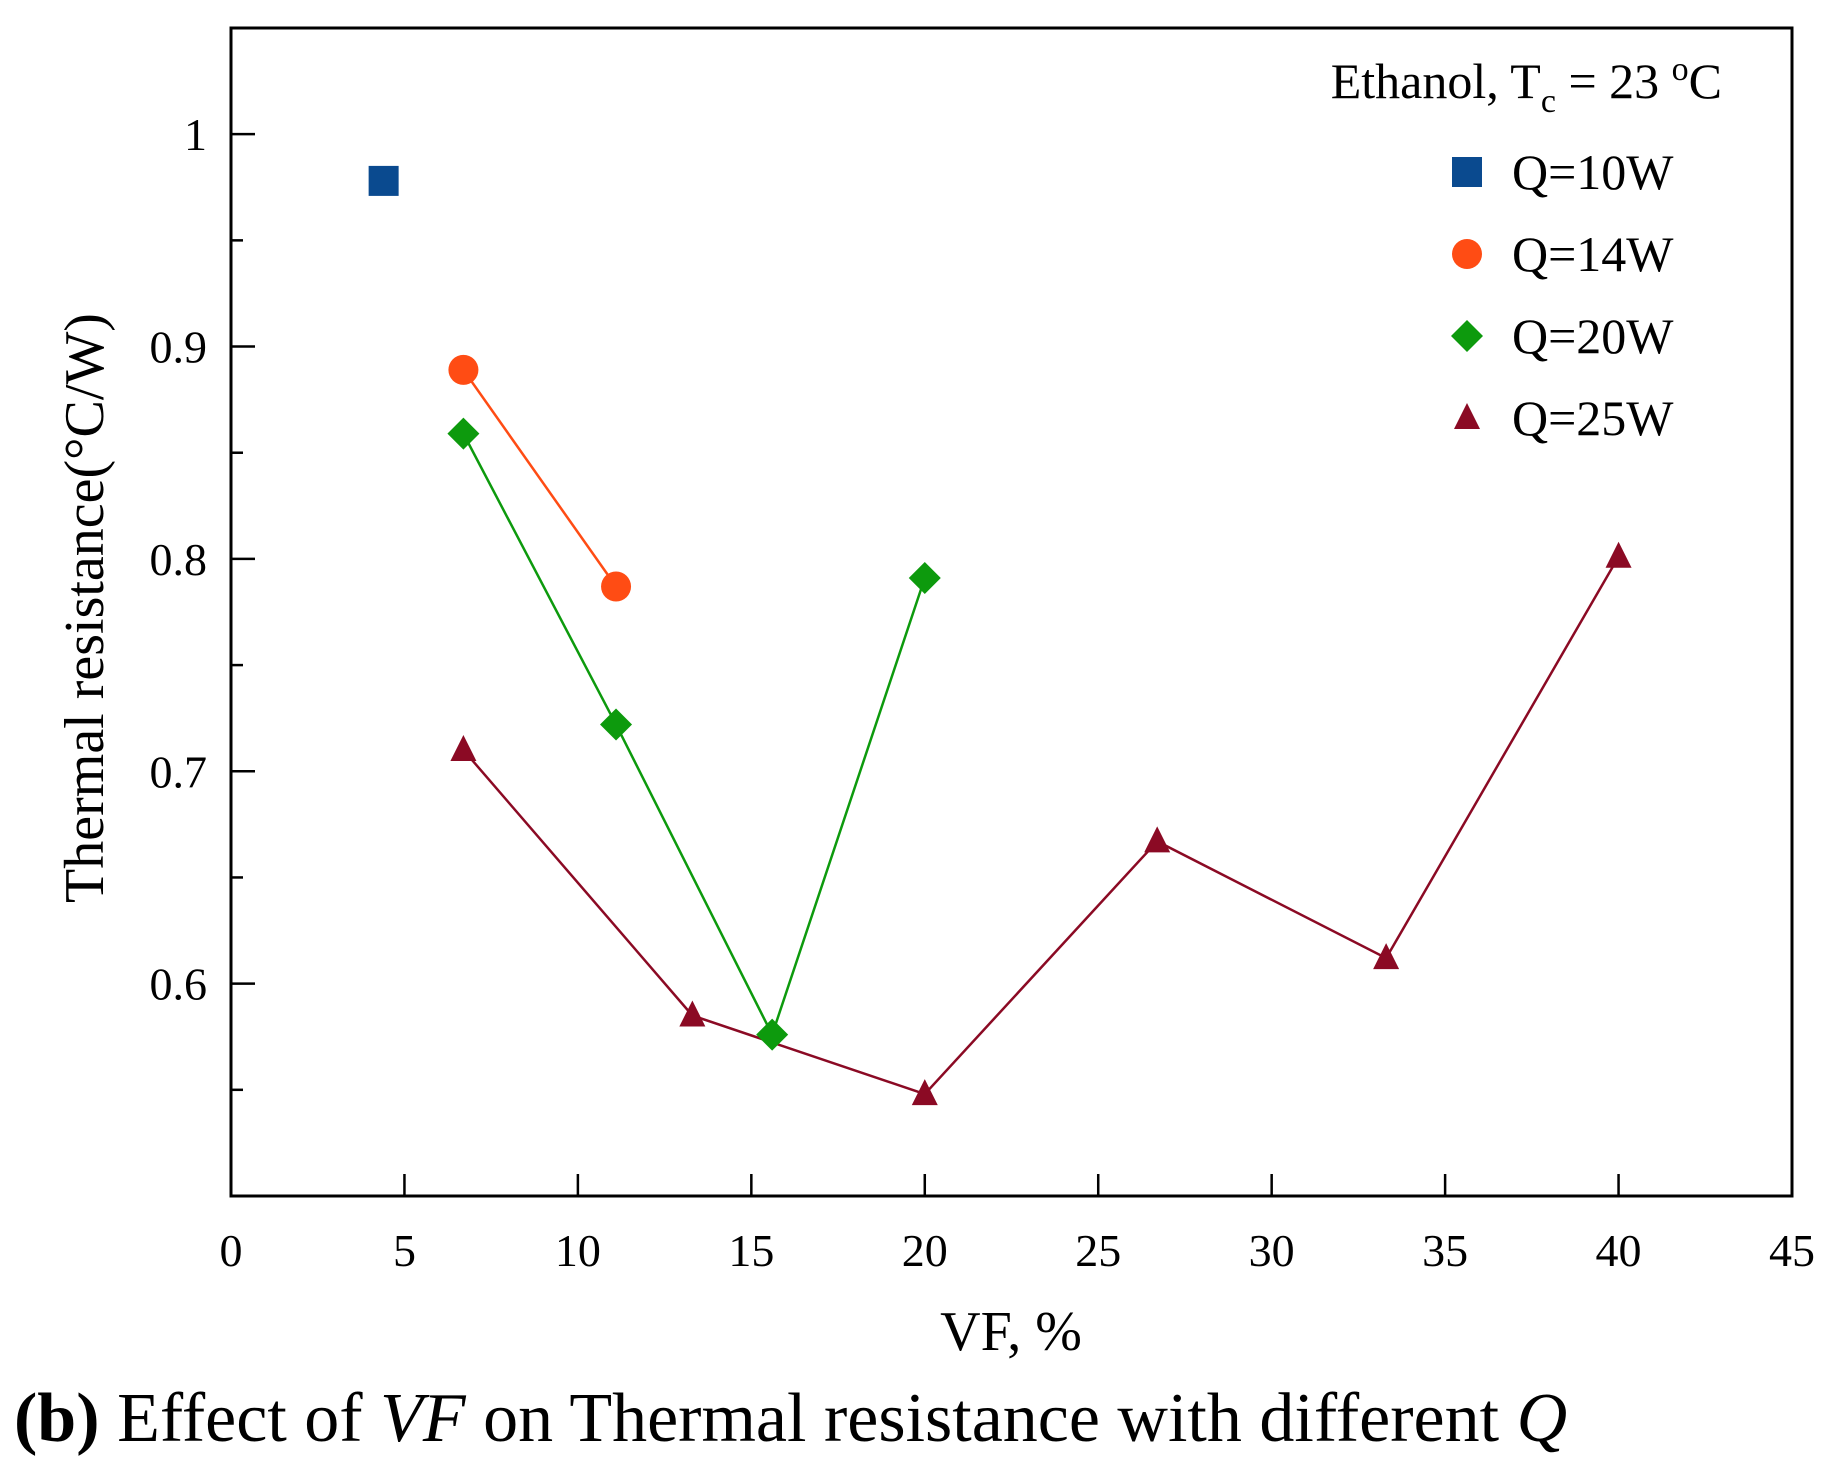  I want to click on annotation-unit: C, so click(1705, 81).